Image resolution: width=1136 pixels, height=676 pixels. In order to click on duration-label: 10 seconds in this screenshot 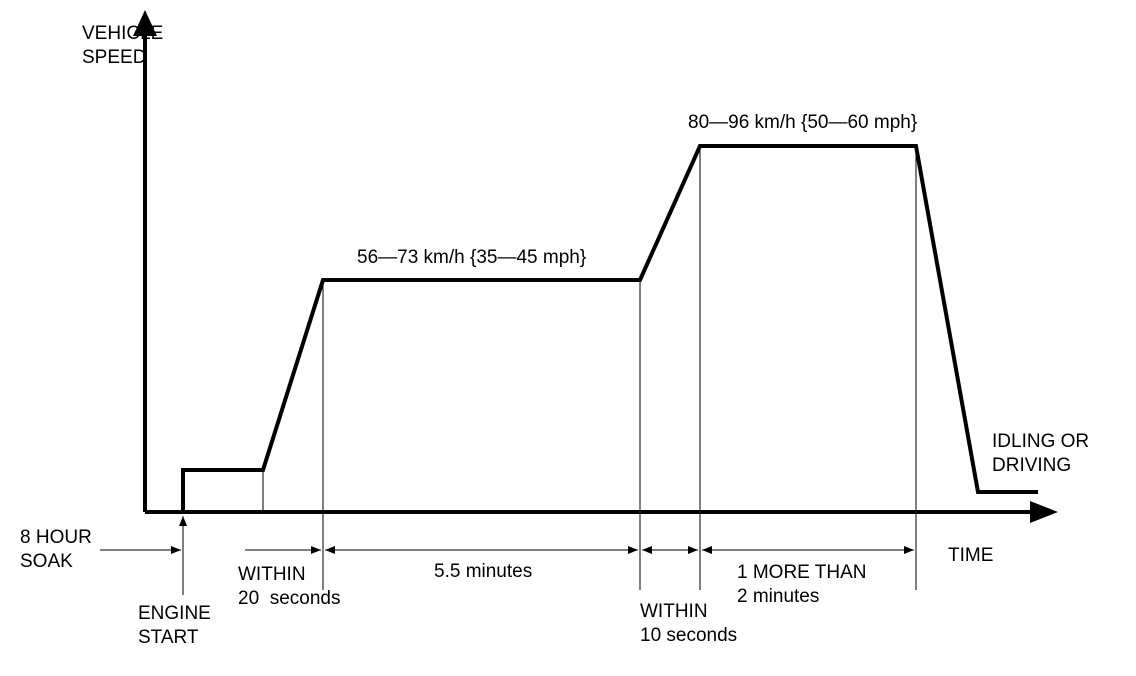, I will do `click(688, 635)`.